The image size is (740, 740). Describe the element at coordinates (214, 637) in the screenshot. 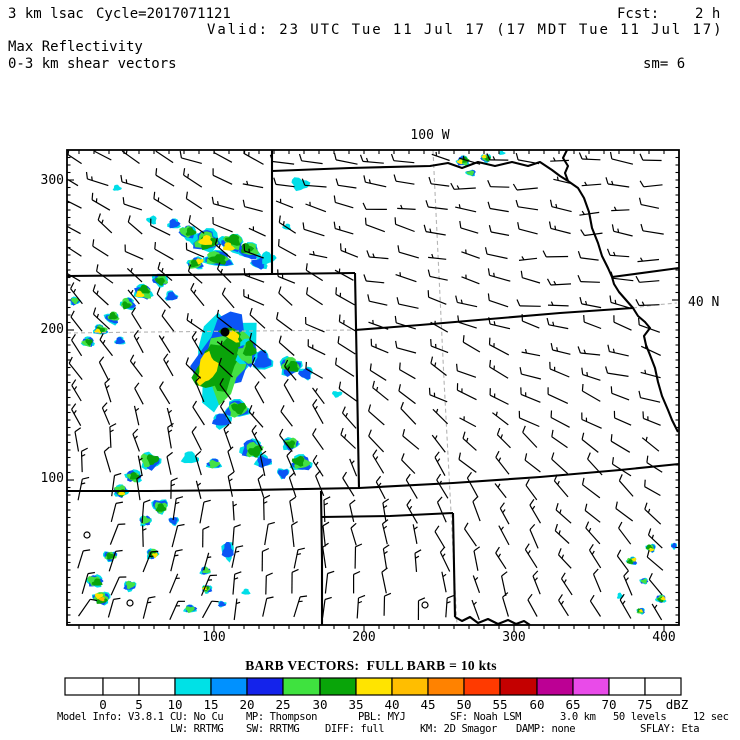

I see `bottom-axis-tick-label: 100` at that location.